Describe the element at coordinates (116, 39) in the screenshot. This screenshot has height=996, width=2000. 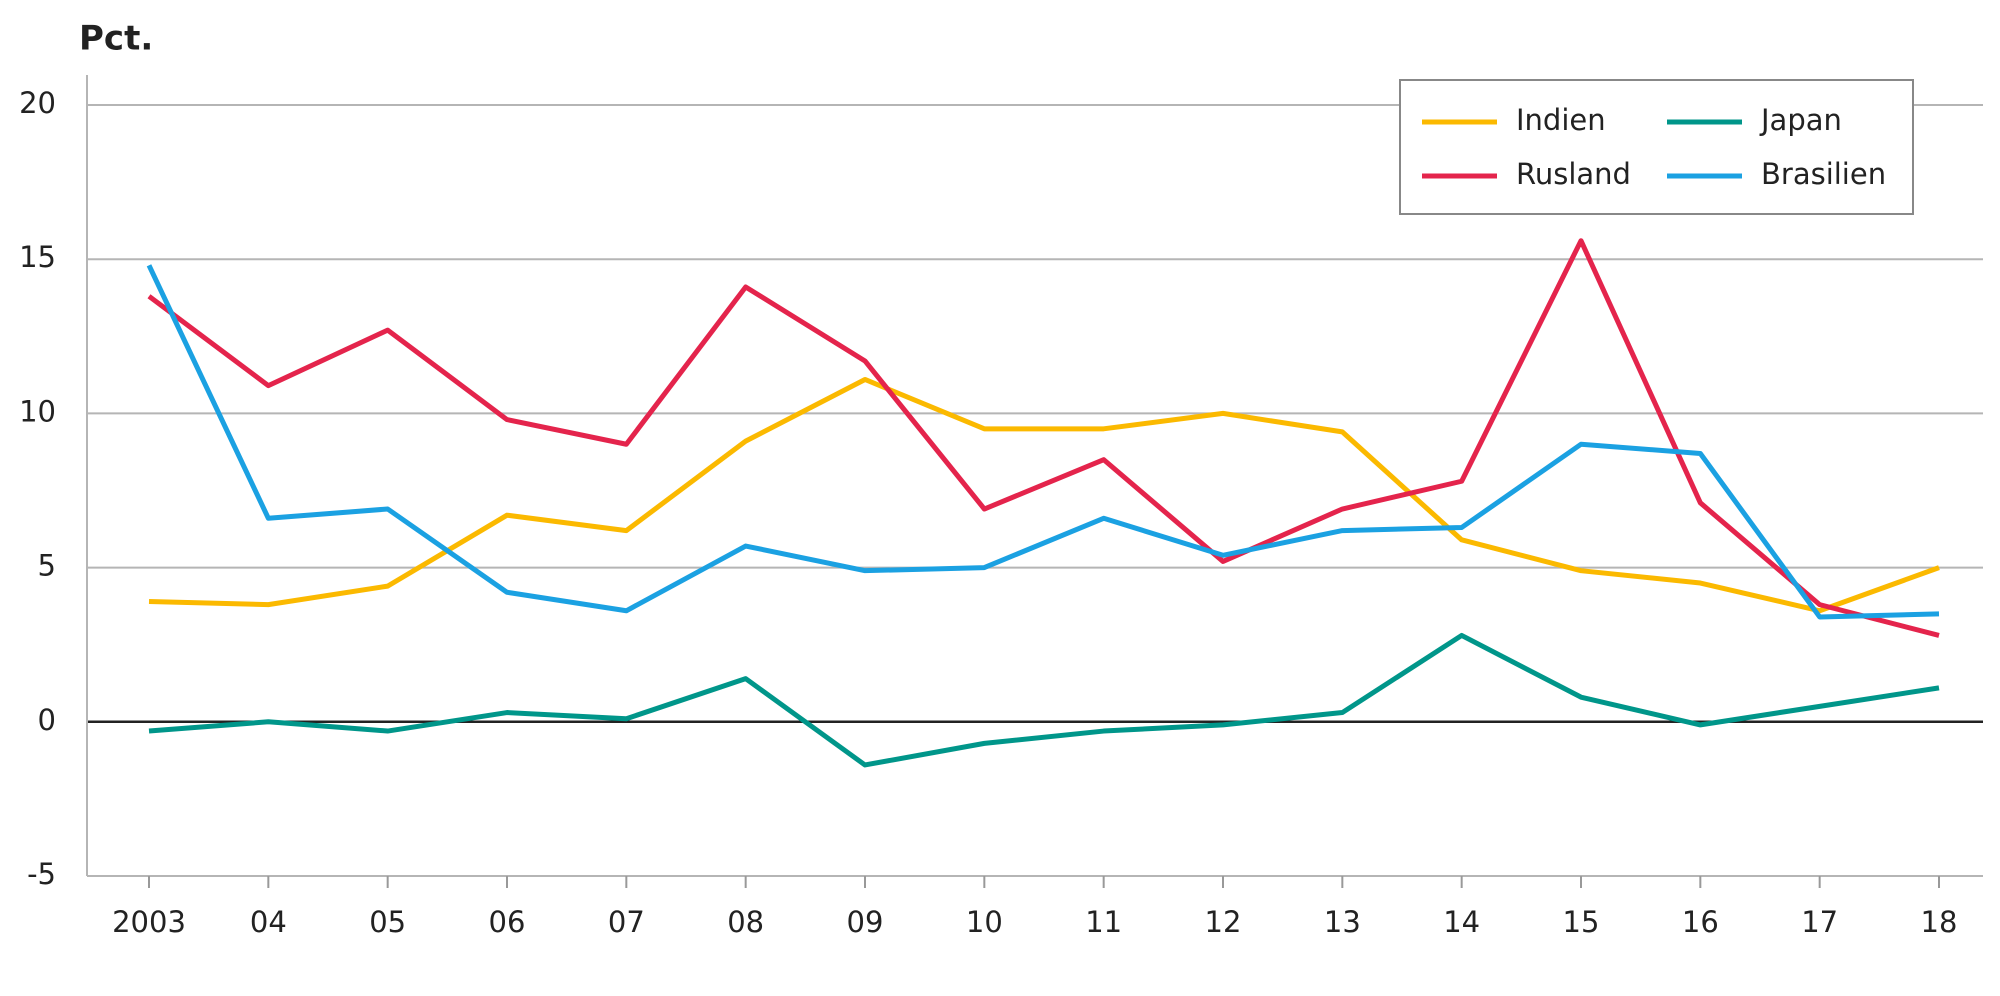
I see `y-axis-label: Pct.` at that location.